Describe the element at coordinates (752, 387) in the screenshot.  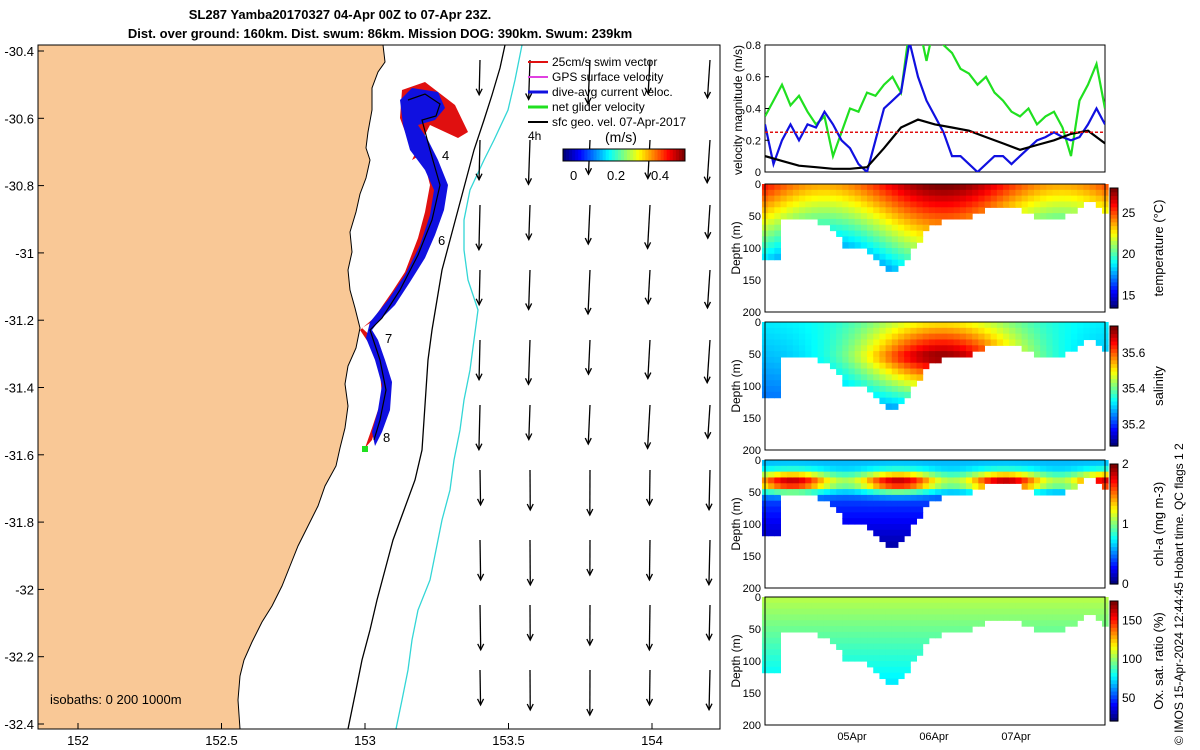
I see `section-ytick-label: 100` at that location.